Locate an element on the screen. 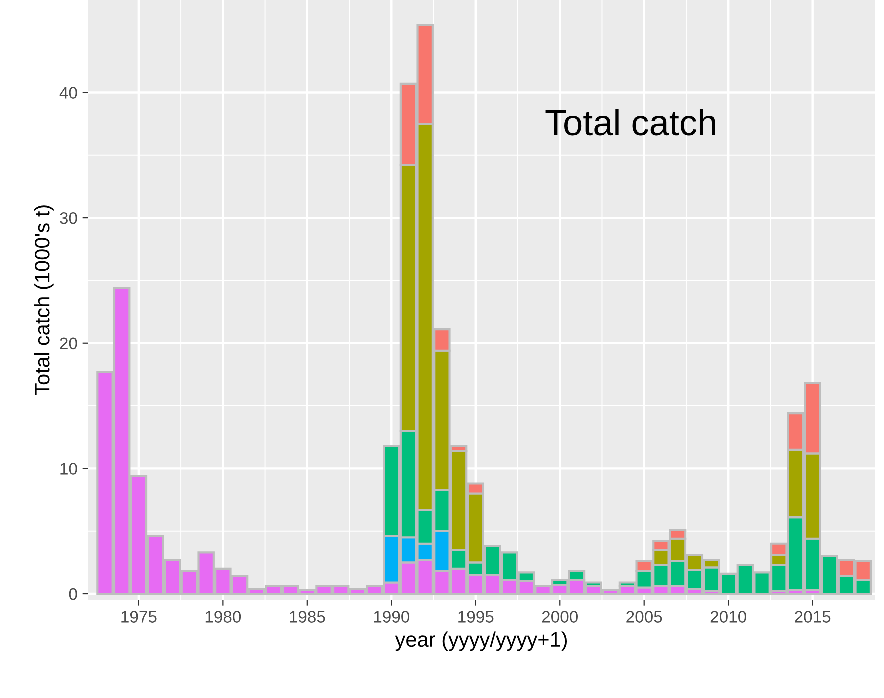 This screenshot has width=884, height=698. x-tick-label: 1980 is located at coordinates (224, 617).